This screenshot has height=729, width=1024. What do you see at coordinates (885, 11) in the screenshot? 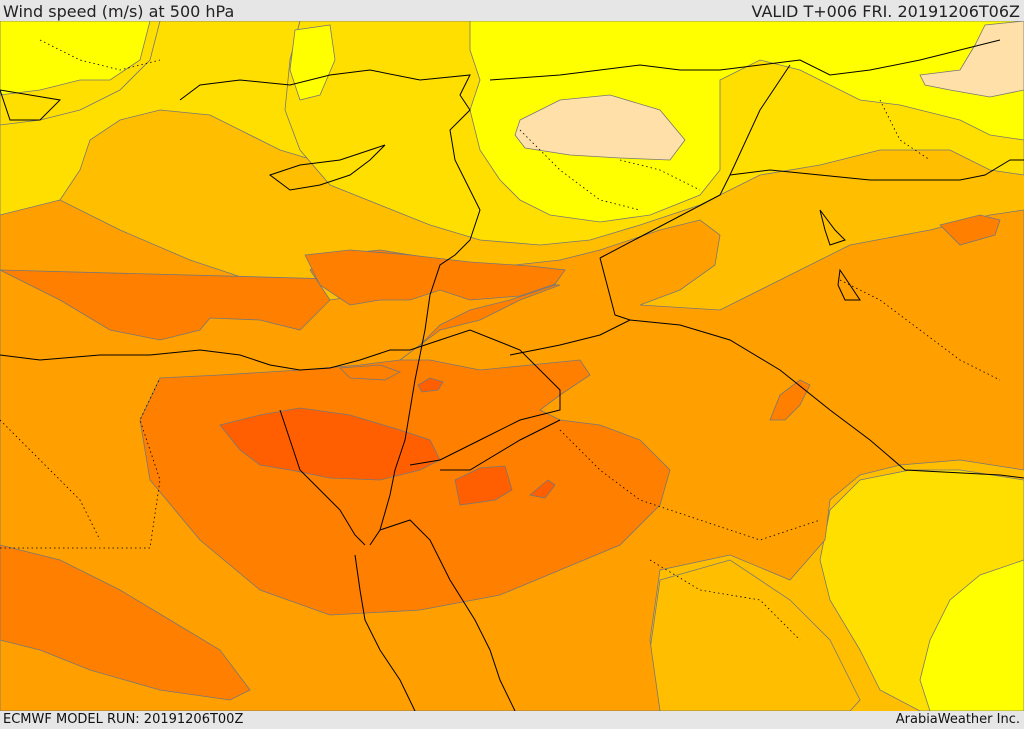
I see `valid-time: VALID T+006 FRI. 20191206T06Z` at bounding box center [885, 11].